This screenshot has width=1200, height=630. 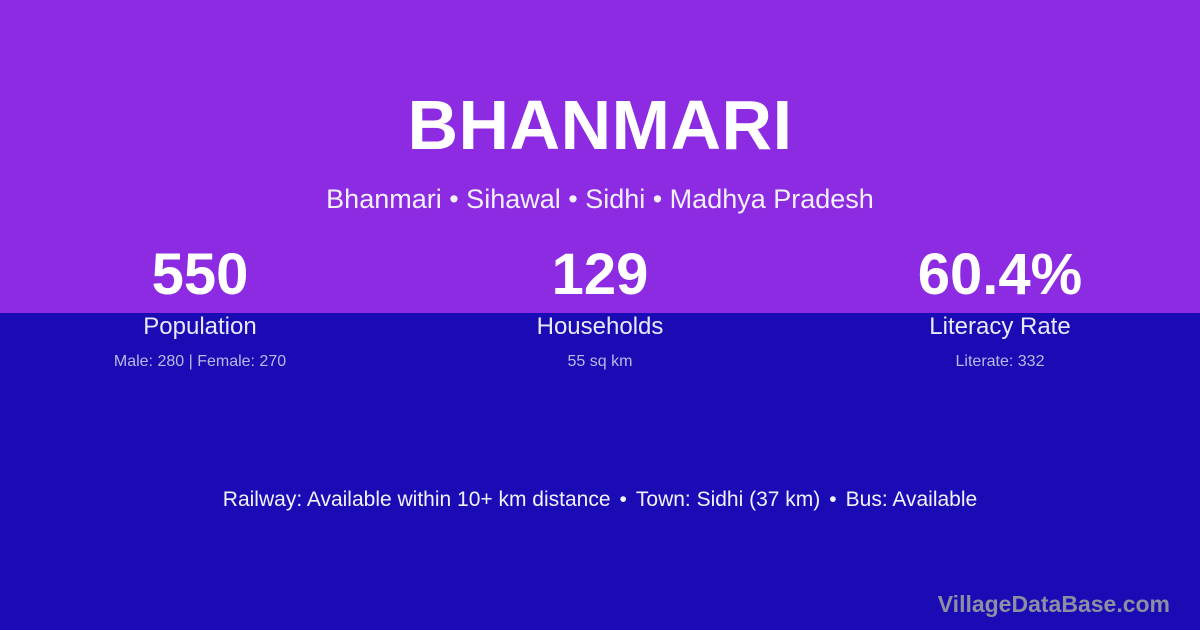 I want to click on stat-label: Population, so click(x=200, y=326).